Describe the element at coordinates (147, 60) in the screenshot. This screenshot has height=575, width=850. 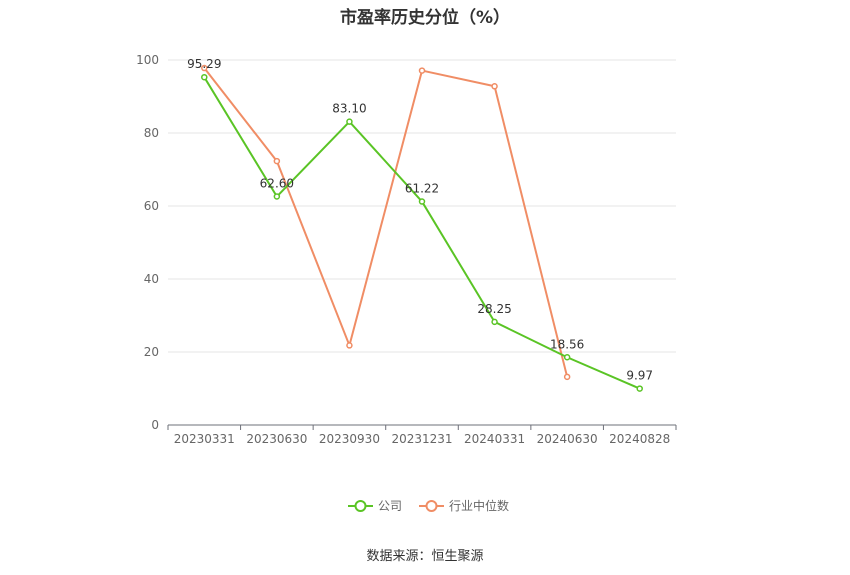
I see `y-tick-label: 100` at that location.